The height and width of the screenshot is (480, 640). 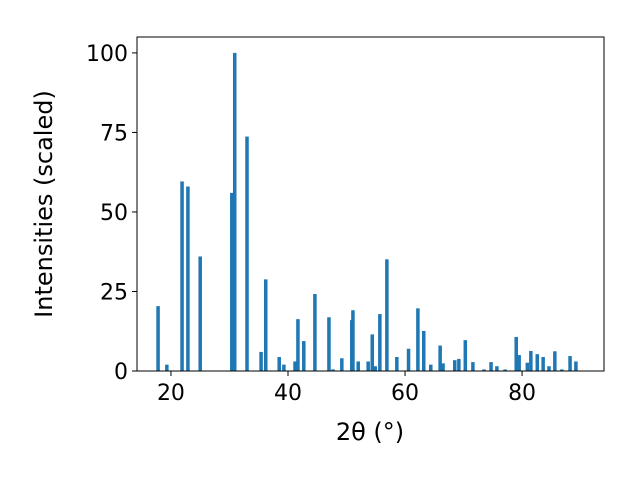 I want to click on x-tick-label: 20, so click(x=171, y=393).